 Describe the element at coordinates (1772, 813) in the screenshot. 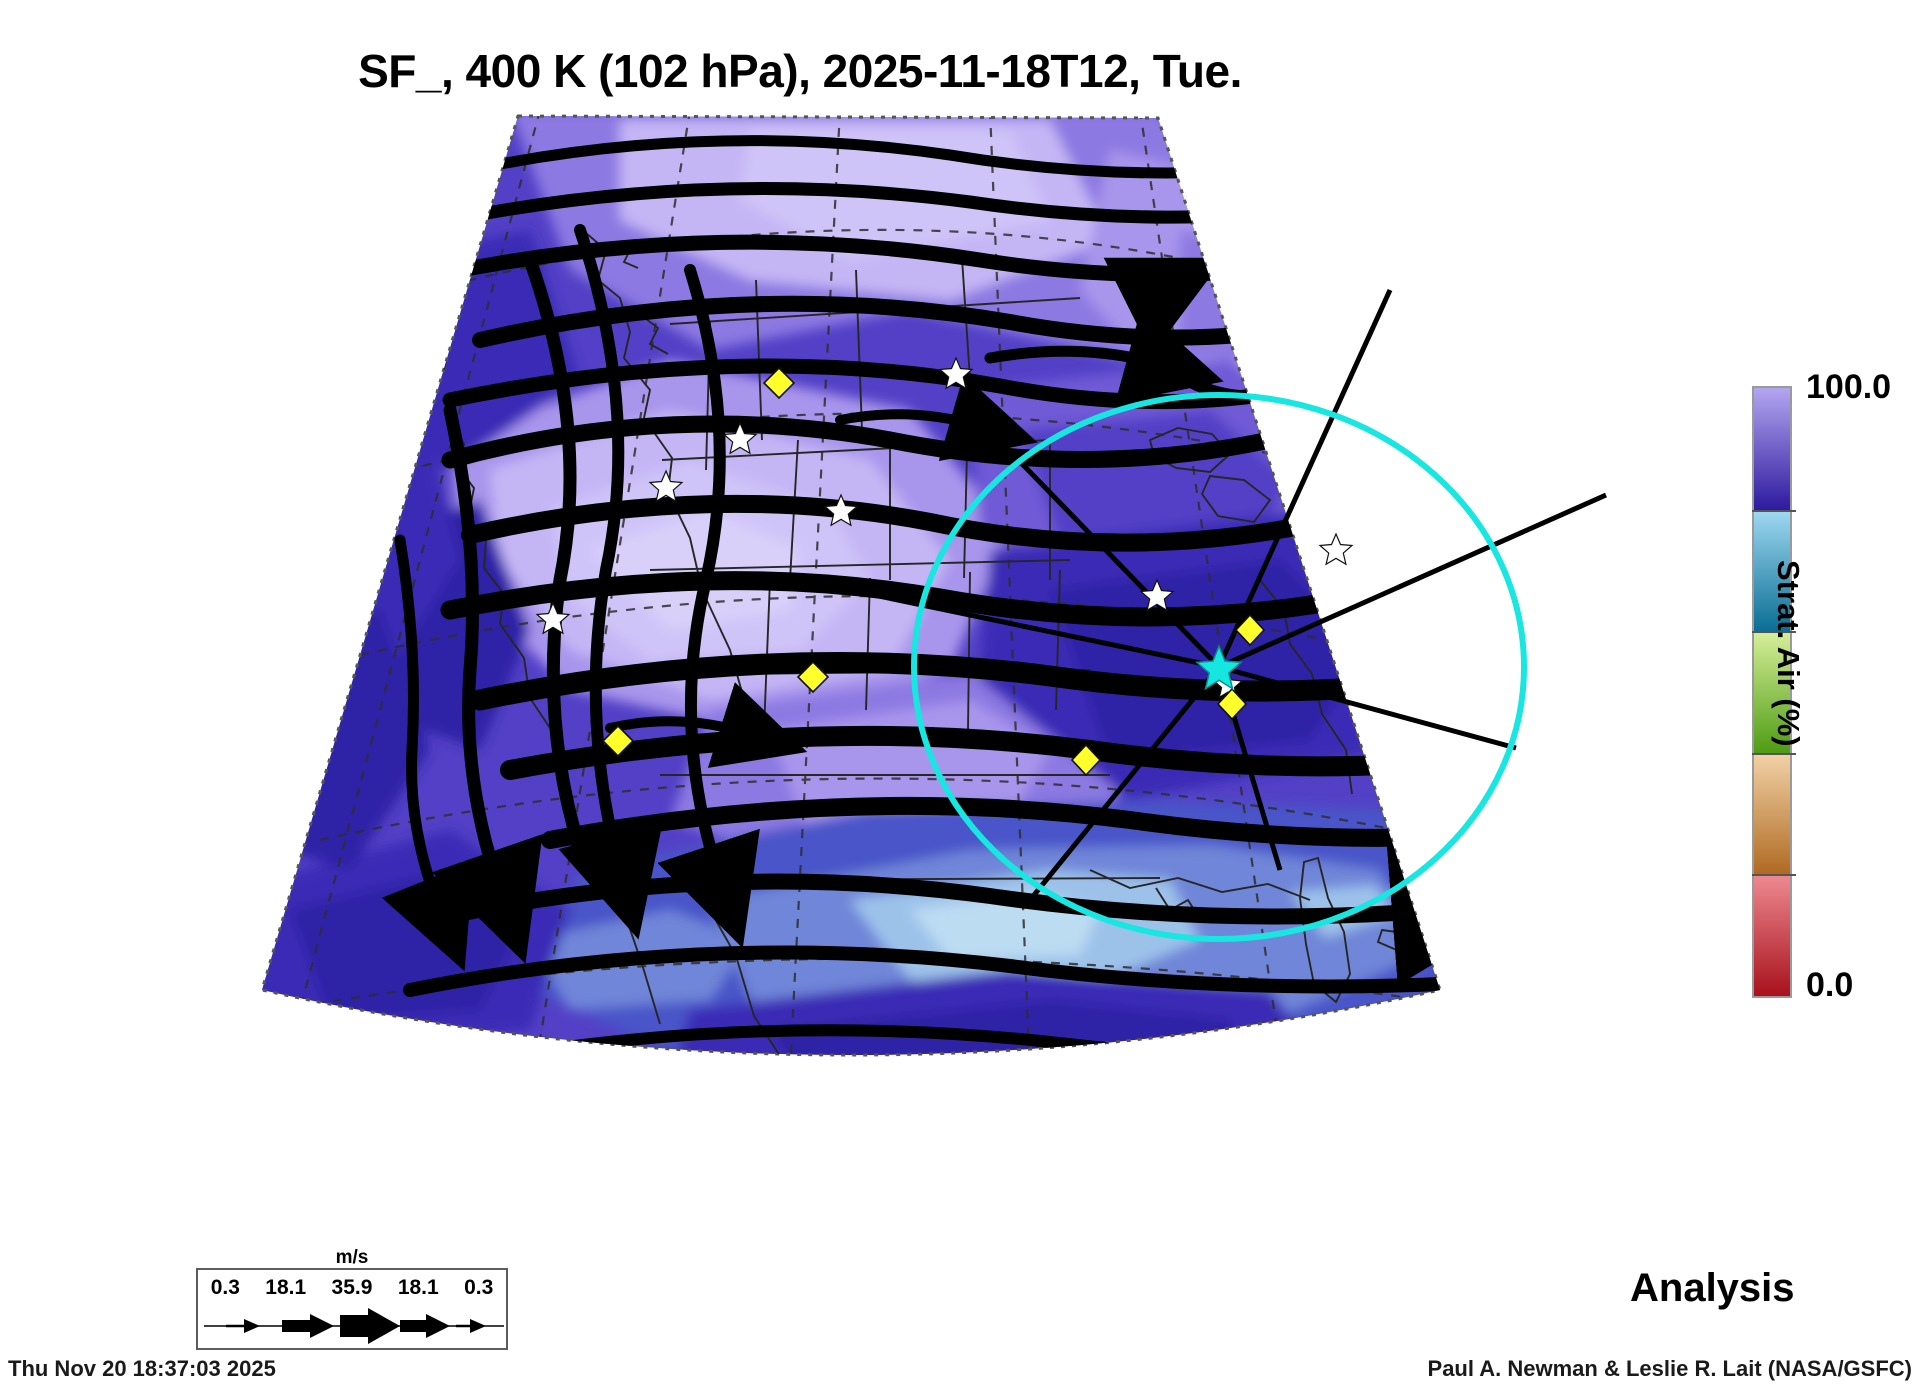

I see `colorbar-band-tan` at that location.